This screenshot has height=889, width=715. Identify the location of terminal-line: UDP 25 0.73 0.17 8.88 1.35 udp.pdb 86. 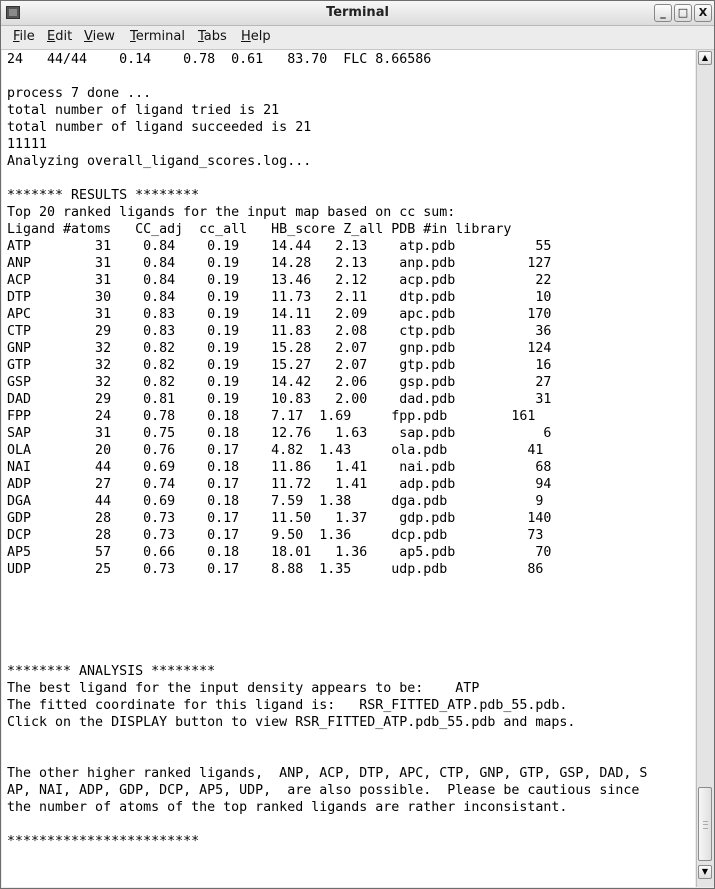
(275, 569).